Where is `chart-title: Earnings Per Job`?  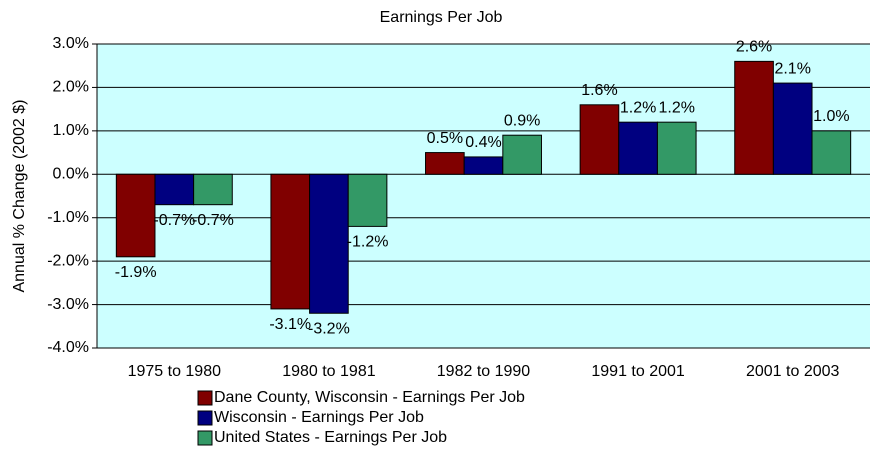
chart-title: Earnings Per Job is located at coordinates (441, 17).